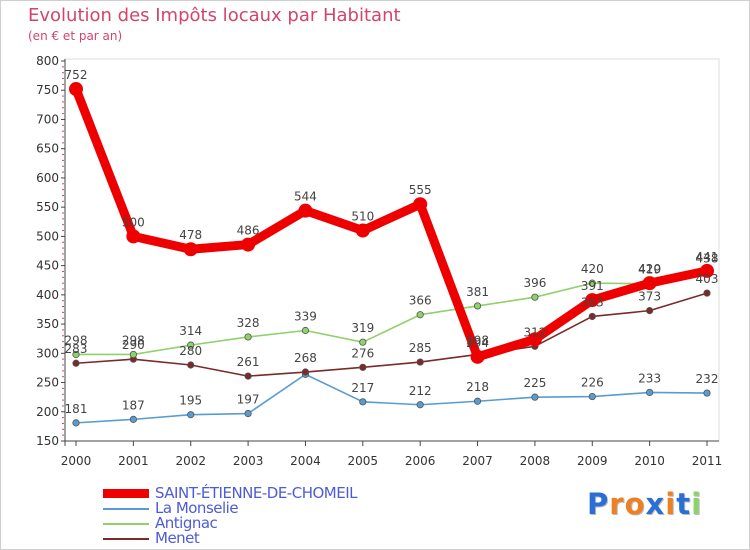  What do you see at coordinates (190, 351) in the screenshot?
I see `data-label: 280` at bounding box center [190, 351].